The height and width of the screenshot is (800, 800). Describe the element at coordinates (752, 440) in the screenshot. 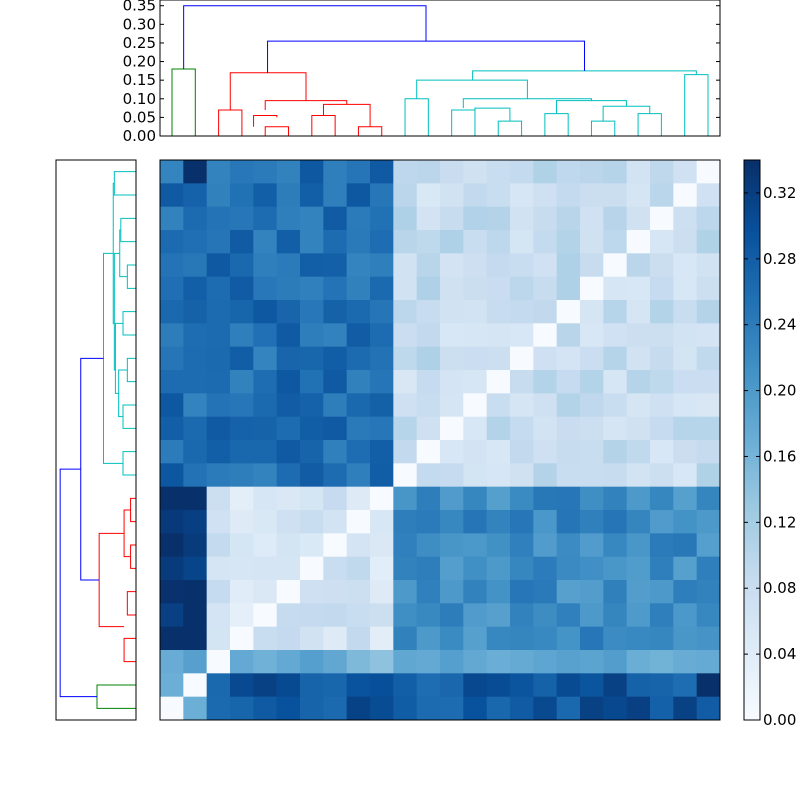

I see `colorbar-frame` at that location.